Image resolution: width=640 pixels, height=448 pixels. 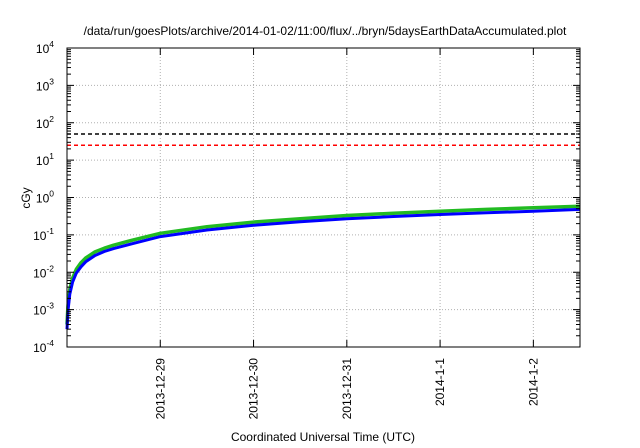 I want to click on y-axis-label: cGy, so click(x=26, y=197).